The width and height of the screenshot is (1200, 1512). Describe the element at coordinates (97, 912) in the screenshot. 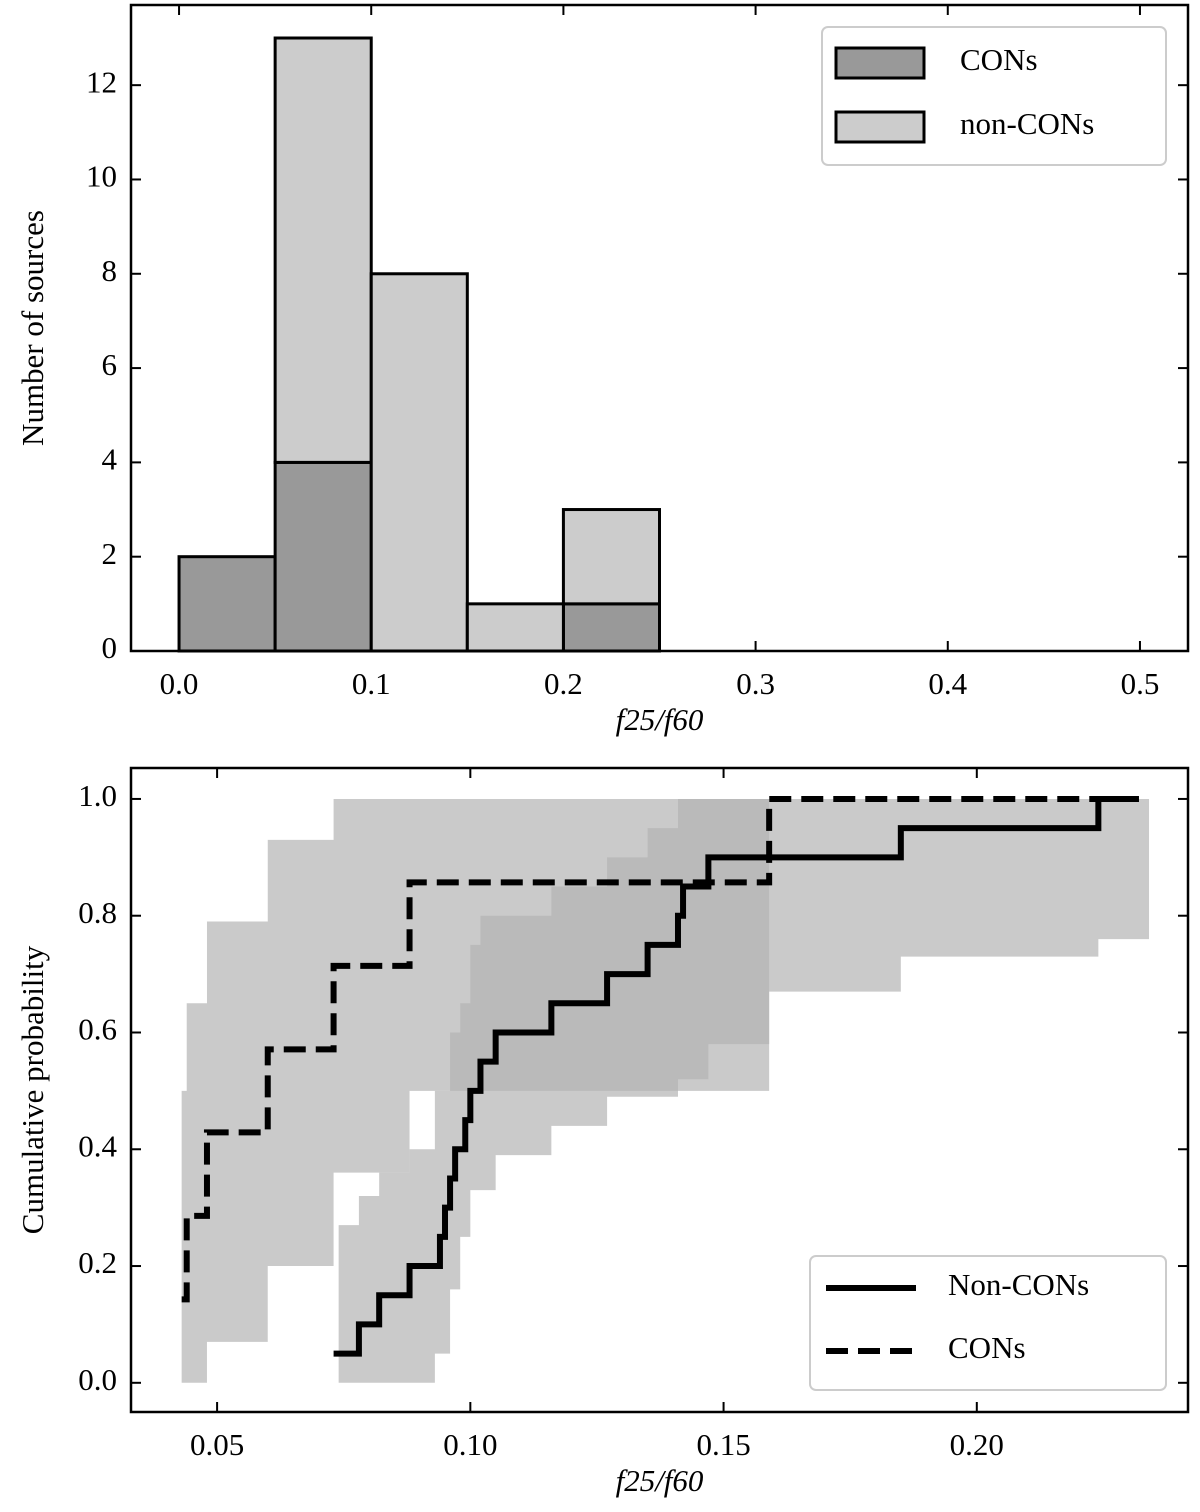

I see `y-tick-label: 0.8` at that location.